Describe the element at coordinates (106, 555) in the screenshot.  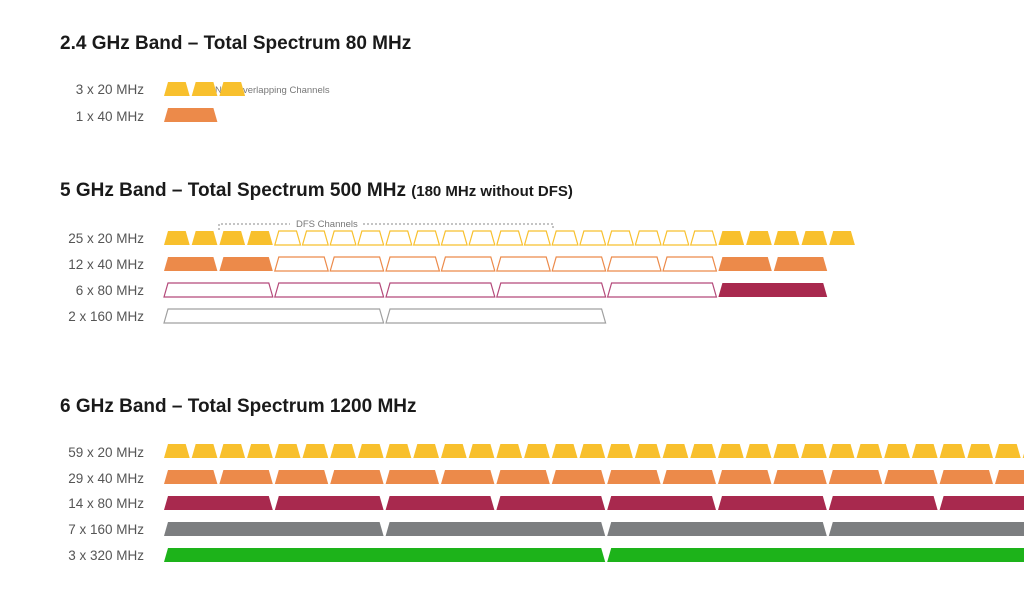
I see `band-6-row-label-320: 3 x 320 MHz` at that location.